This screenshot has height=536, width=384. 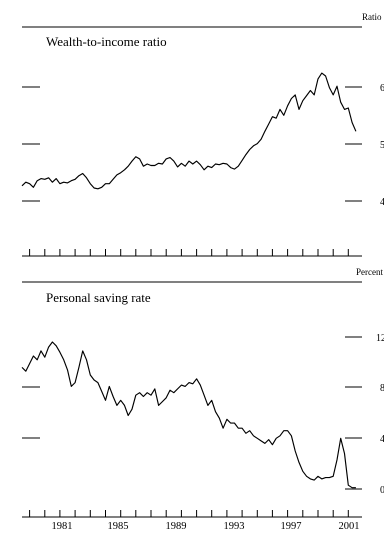 I want to click on panel2-x-axis, so click(x=192, y=514).